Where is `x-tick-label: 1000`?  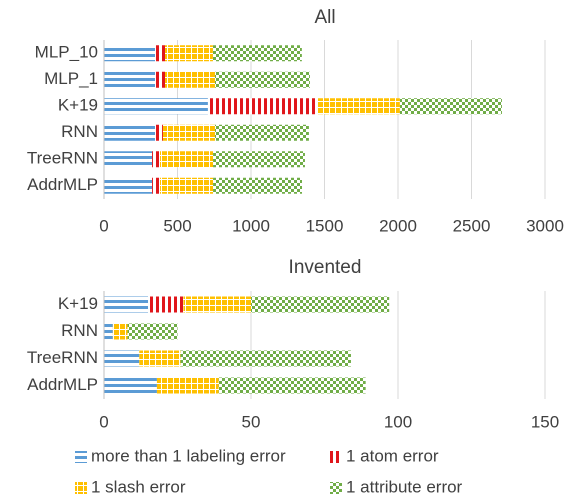
x-tick-label: 1000 is located at coordinates (251, 225).